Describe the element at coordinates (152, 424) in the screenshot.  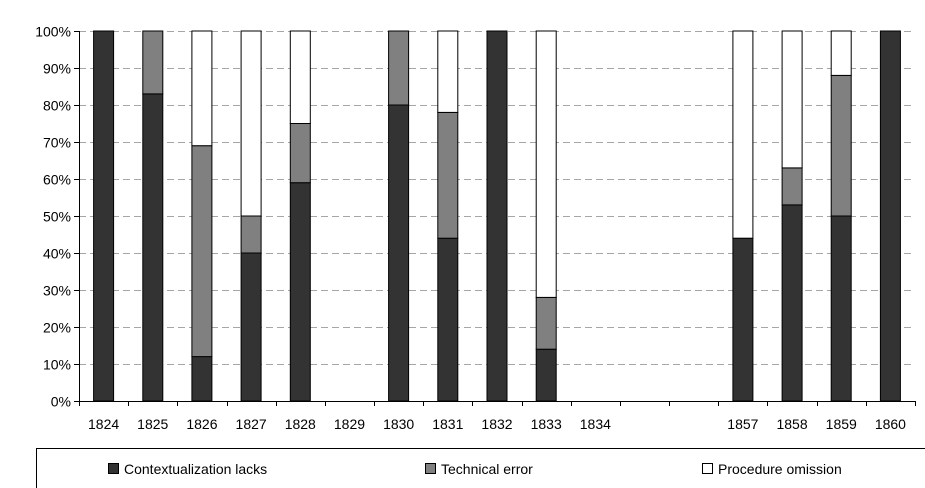
I see `x-tick-label: 1825` at that location.